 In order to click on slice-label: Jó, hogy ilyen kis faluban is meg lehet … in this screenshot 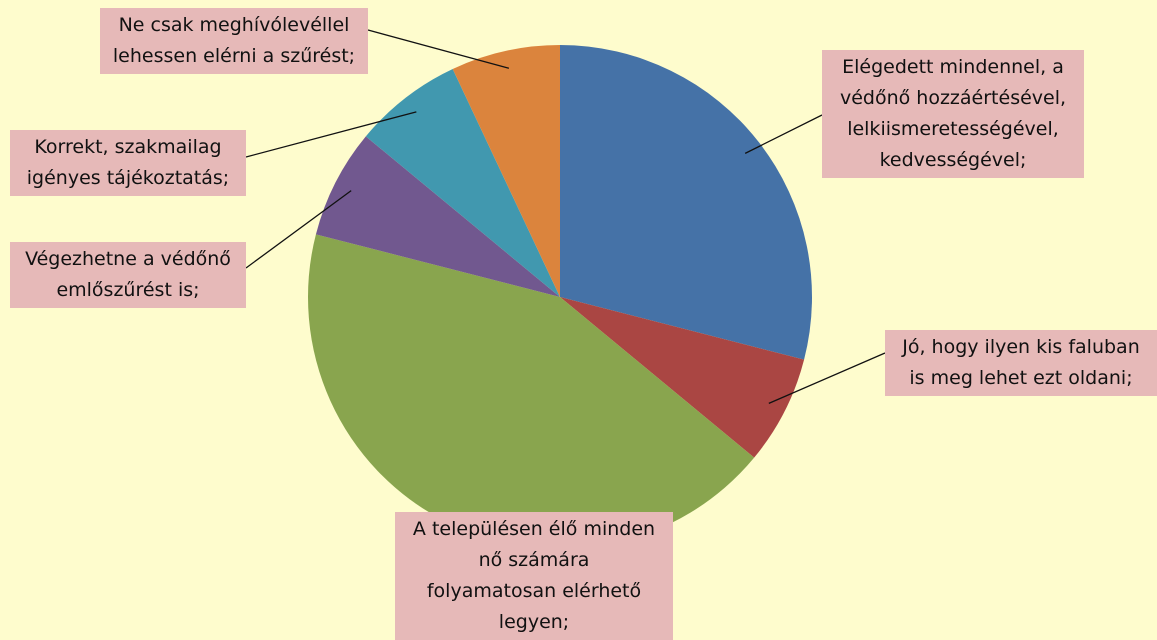, I will do `click(1021, 363)`.